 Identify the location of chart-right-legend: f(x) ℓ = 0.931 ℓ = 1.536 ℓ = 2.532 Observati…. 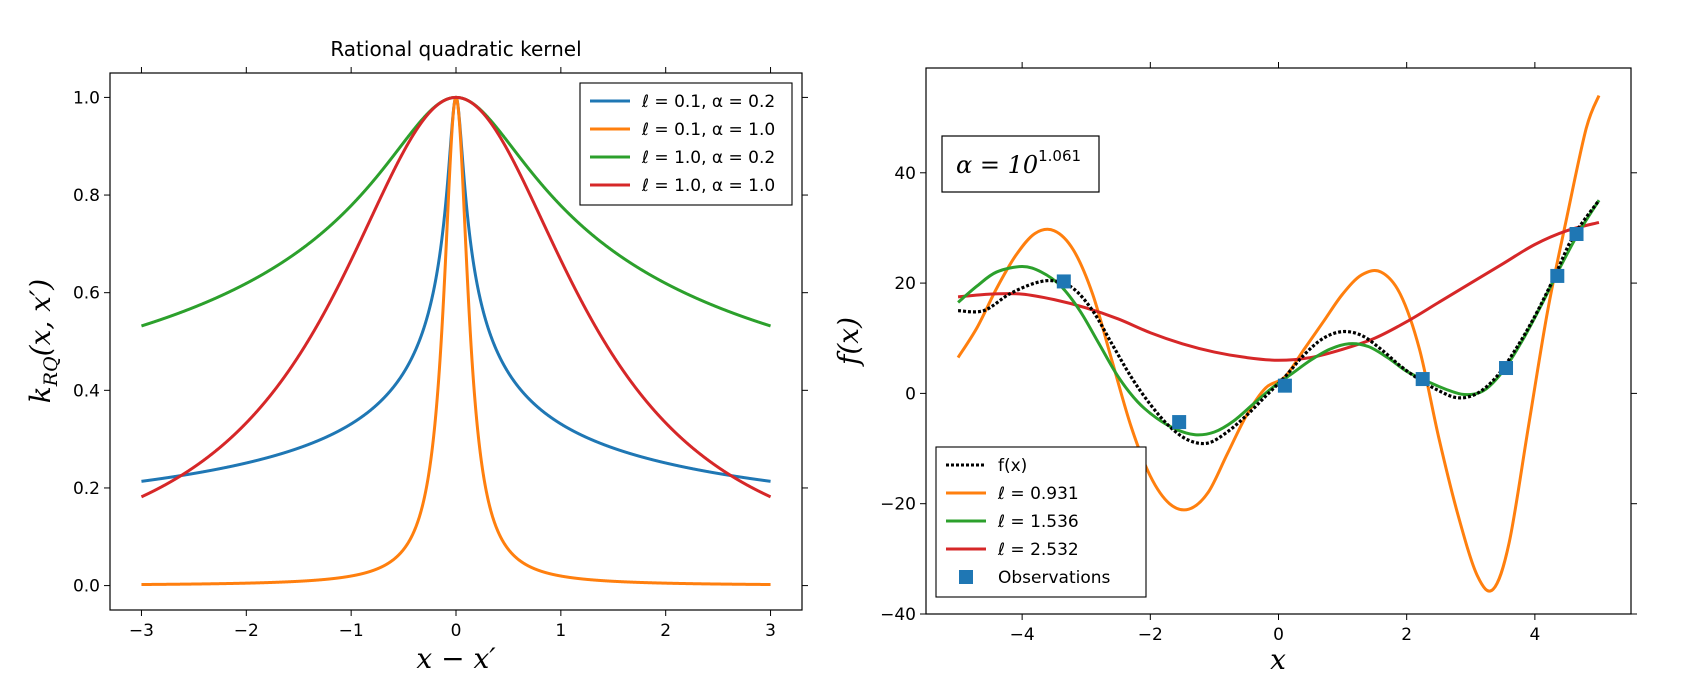
(1041, 522).